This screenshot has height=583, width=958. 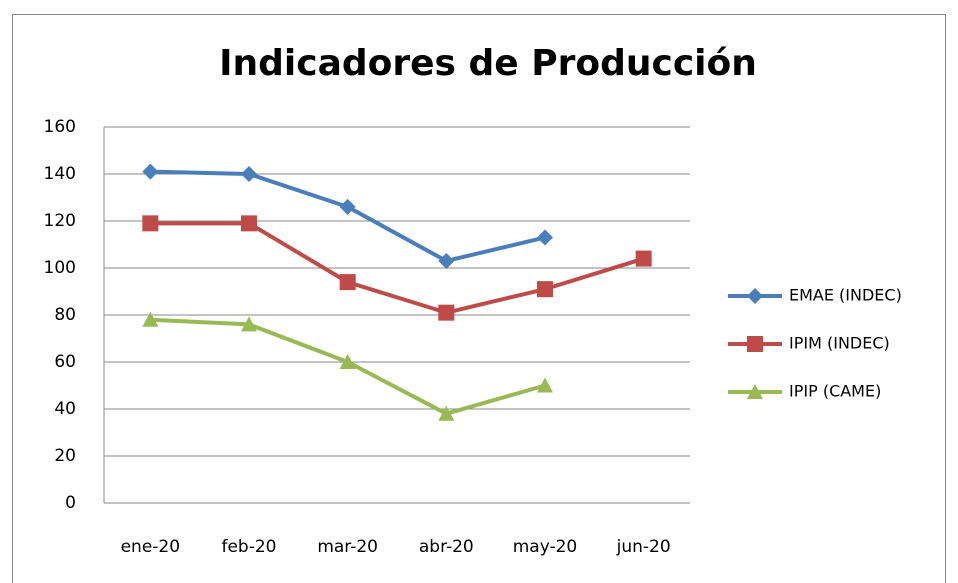 I want to click on series-line, so click(x=397, y=268).